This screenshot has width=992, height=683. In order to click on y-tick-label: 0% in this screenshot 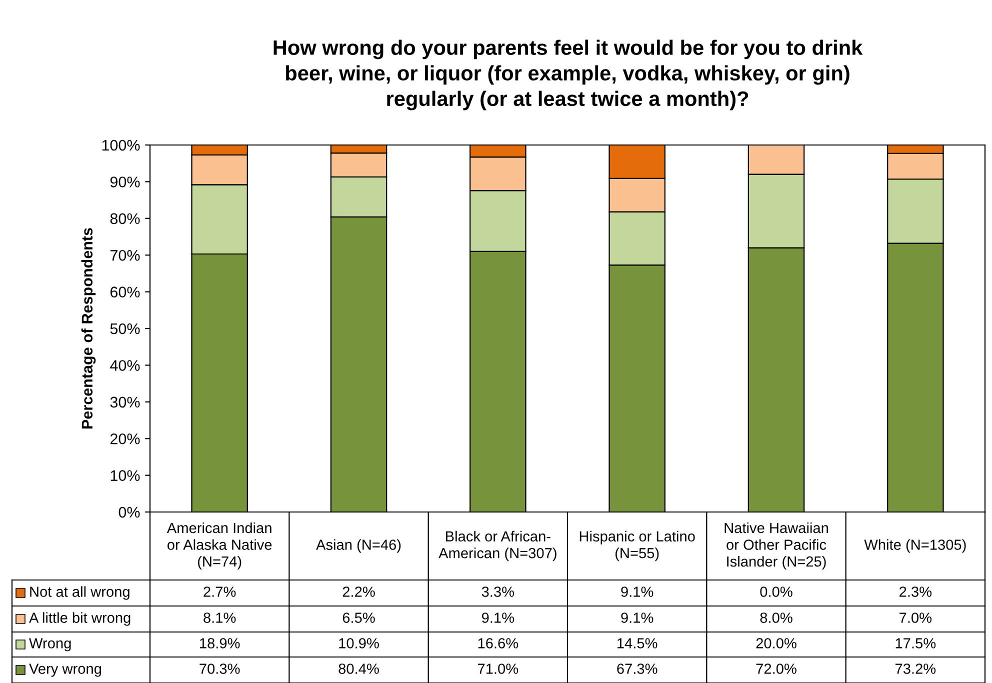, I will do `click(129, 512)`.